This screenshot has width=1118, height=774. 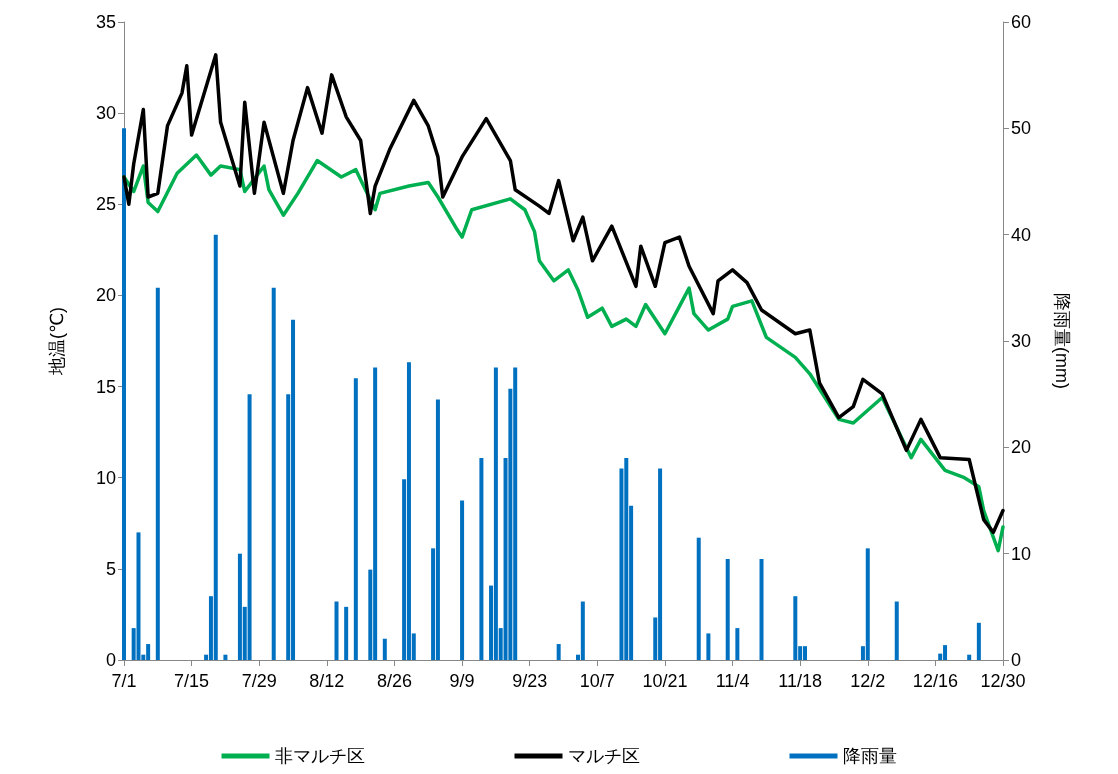 I want to click on y2-tick-label: 40, so click(x=1021, y=234).